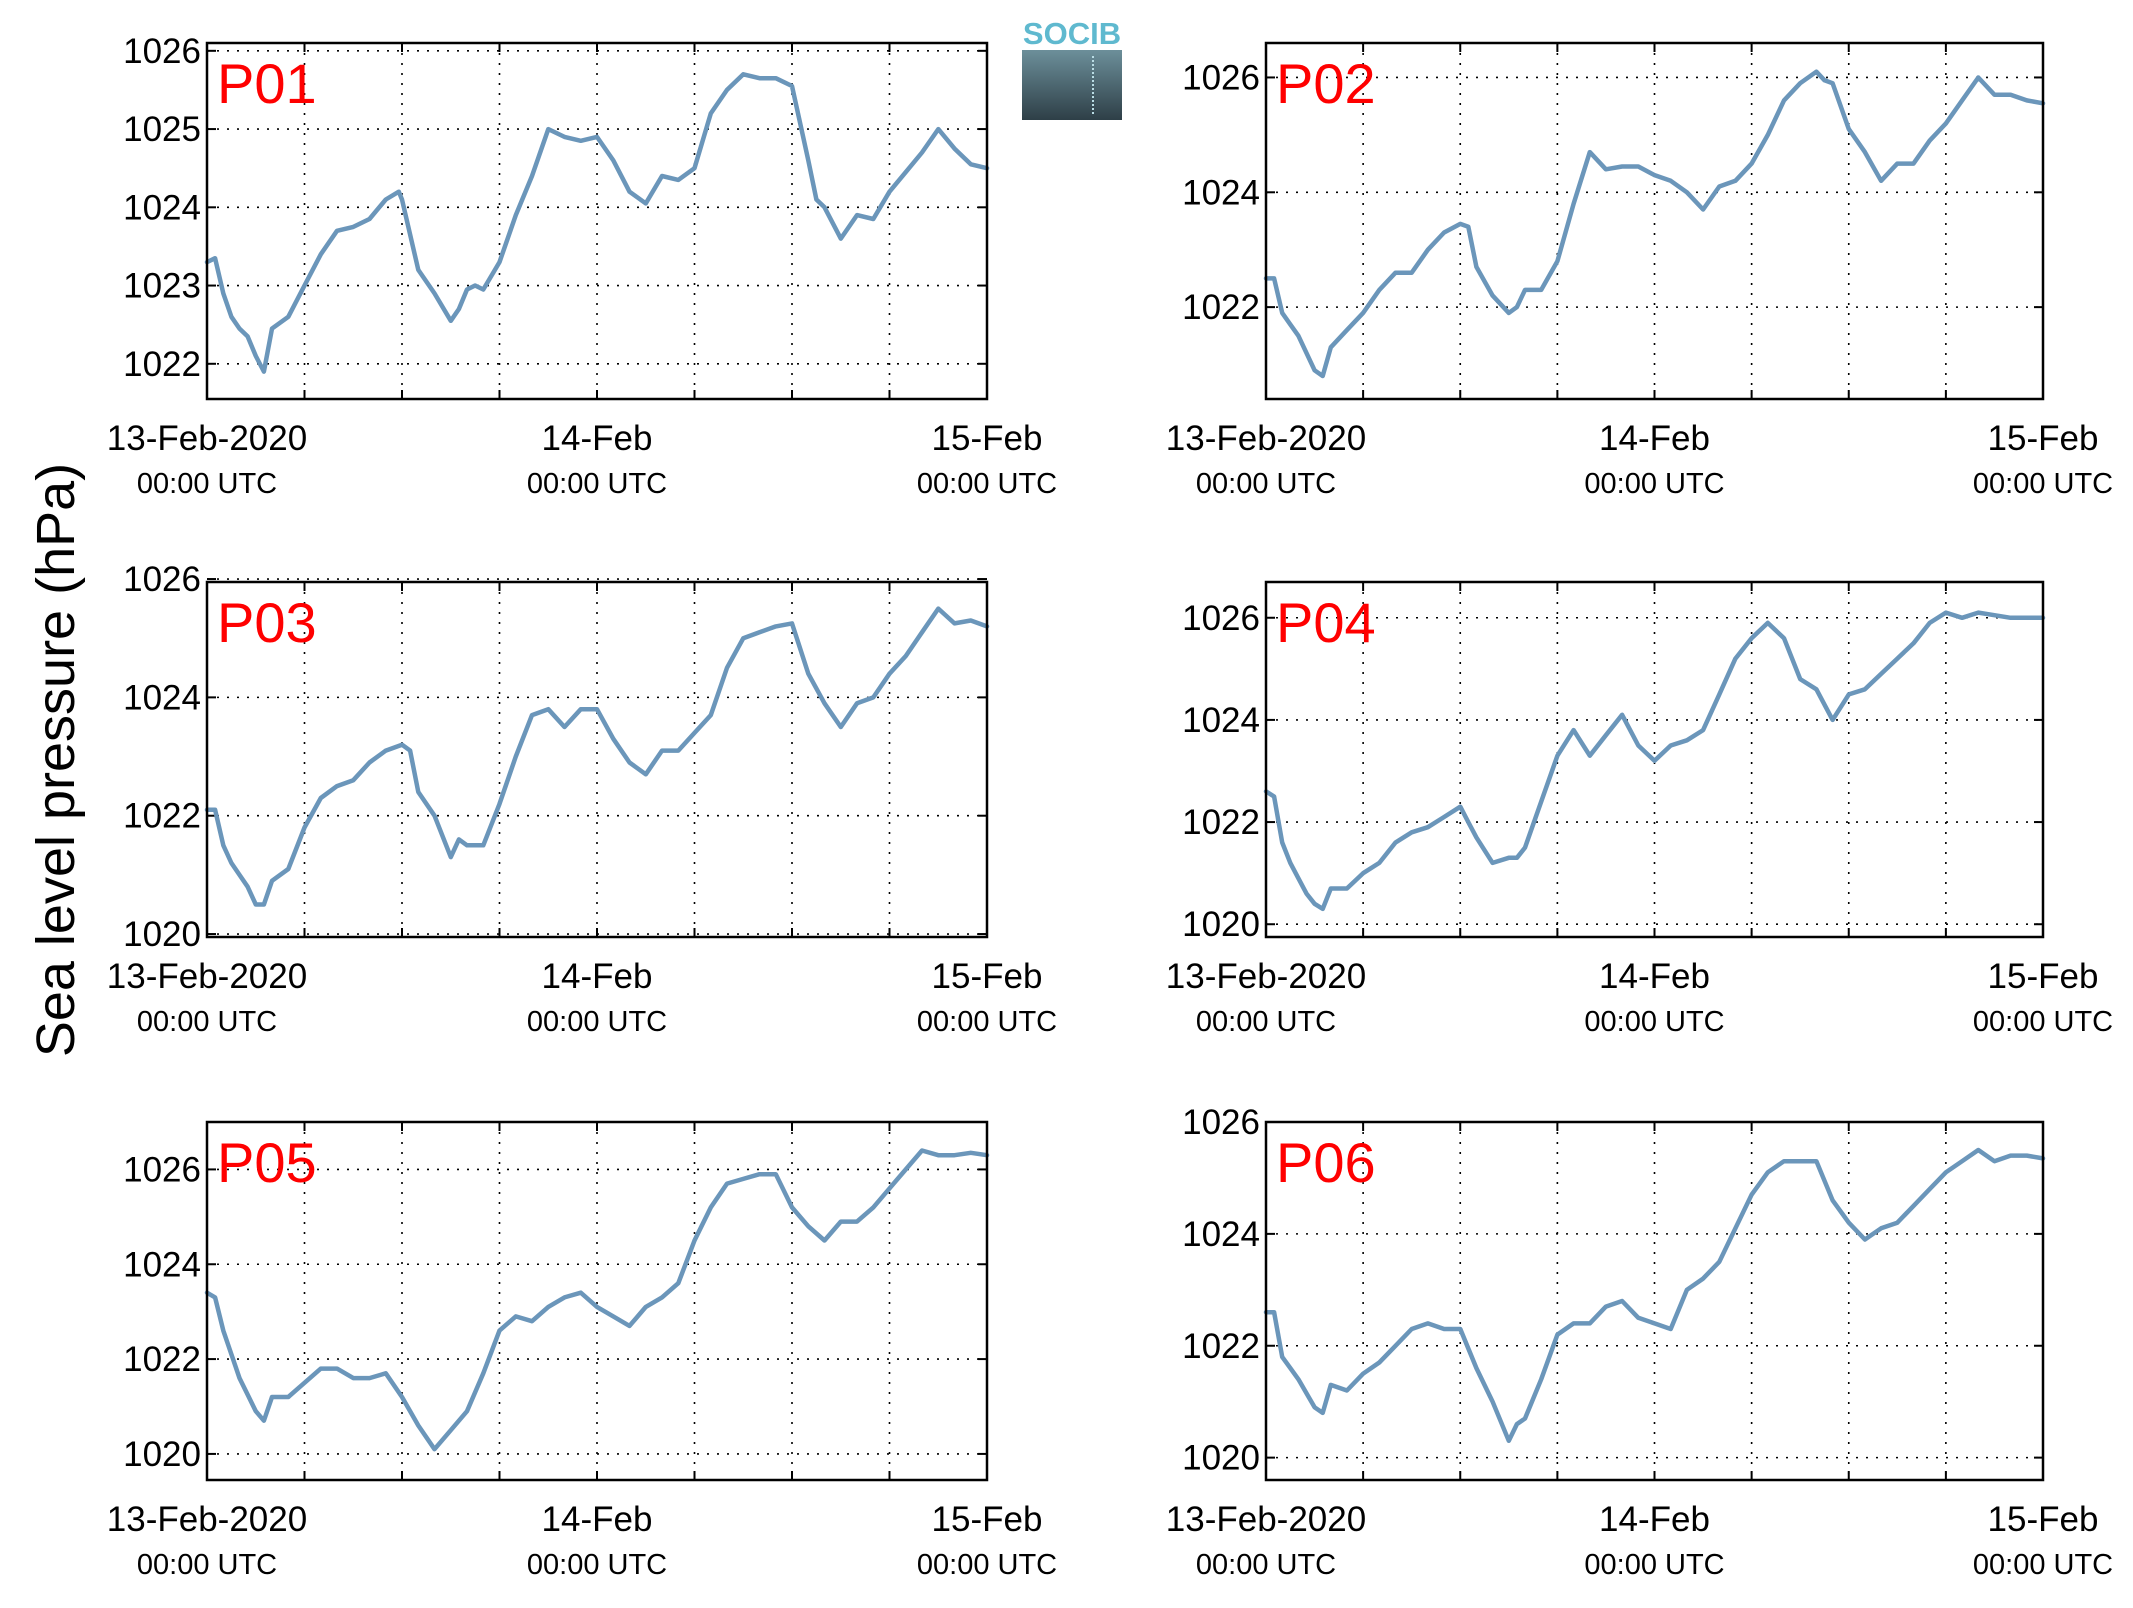  What do you see at coordinates (1326, 622) in the screenshot?
I see `station-label: P04` at bounding box center [1326, 622].